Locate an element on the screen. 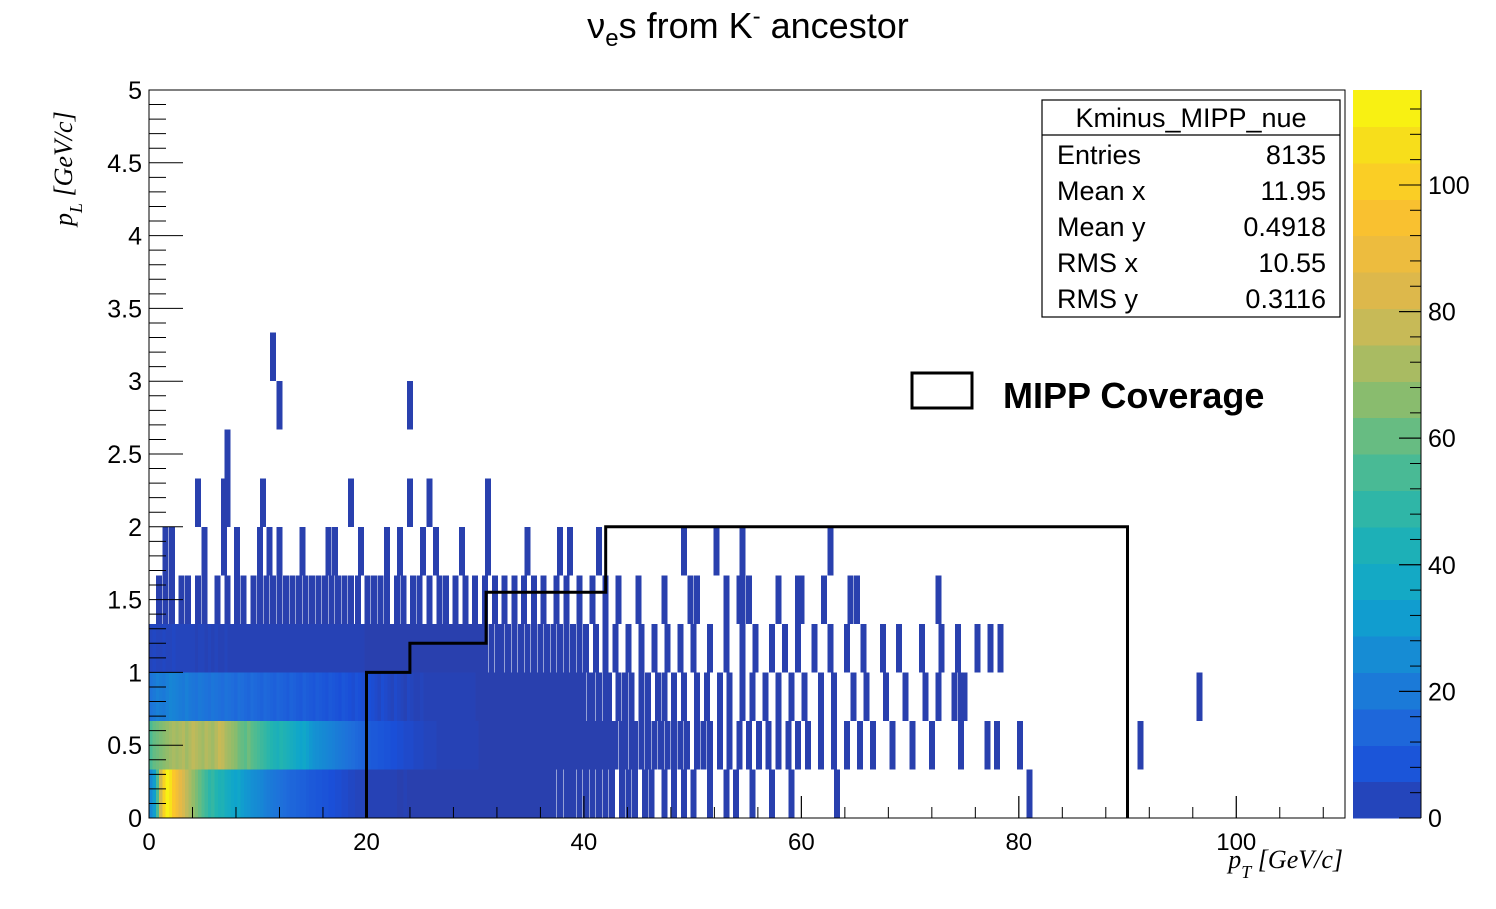 Image resolution: width=1496 pixels, height=909 pixels. stats-label: Mean x is located at coordinates (1101, 191).